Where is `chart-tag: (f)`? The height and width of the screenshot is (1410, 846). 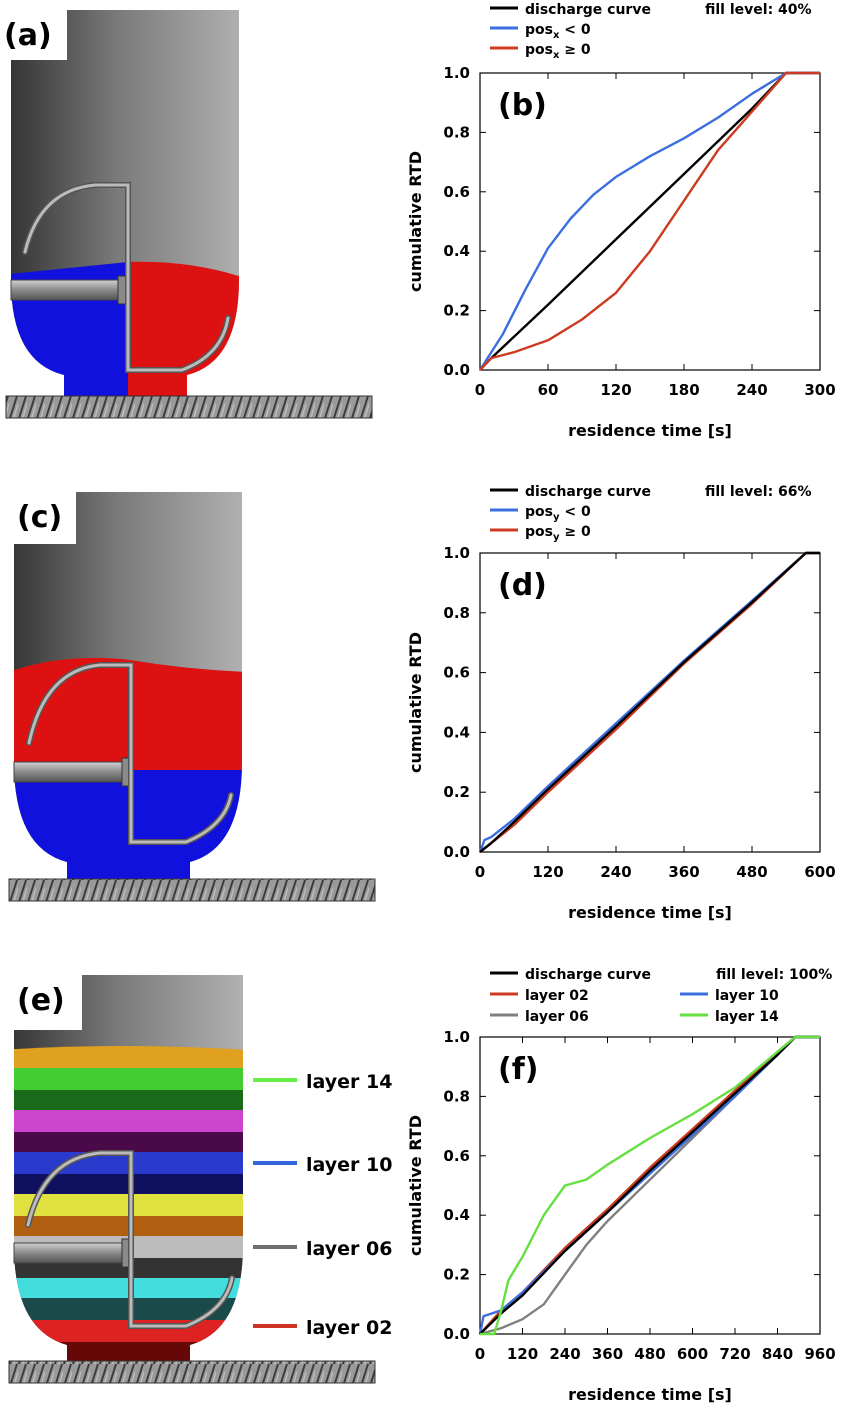 chart-tag: (f) is located at coordinates (518, 1069).